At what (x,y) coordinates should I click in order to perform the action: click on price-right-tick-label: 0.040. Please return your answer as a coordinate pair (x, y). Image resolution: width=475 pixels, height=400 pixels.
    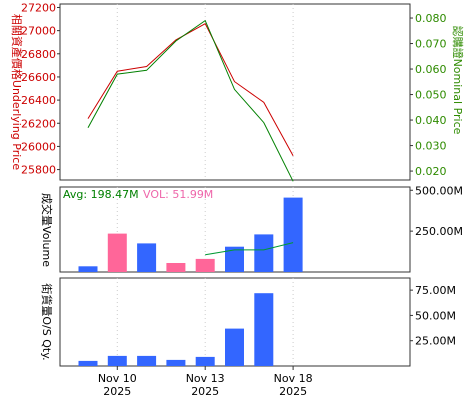
    Looking at the image, I should click on (431, 120).